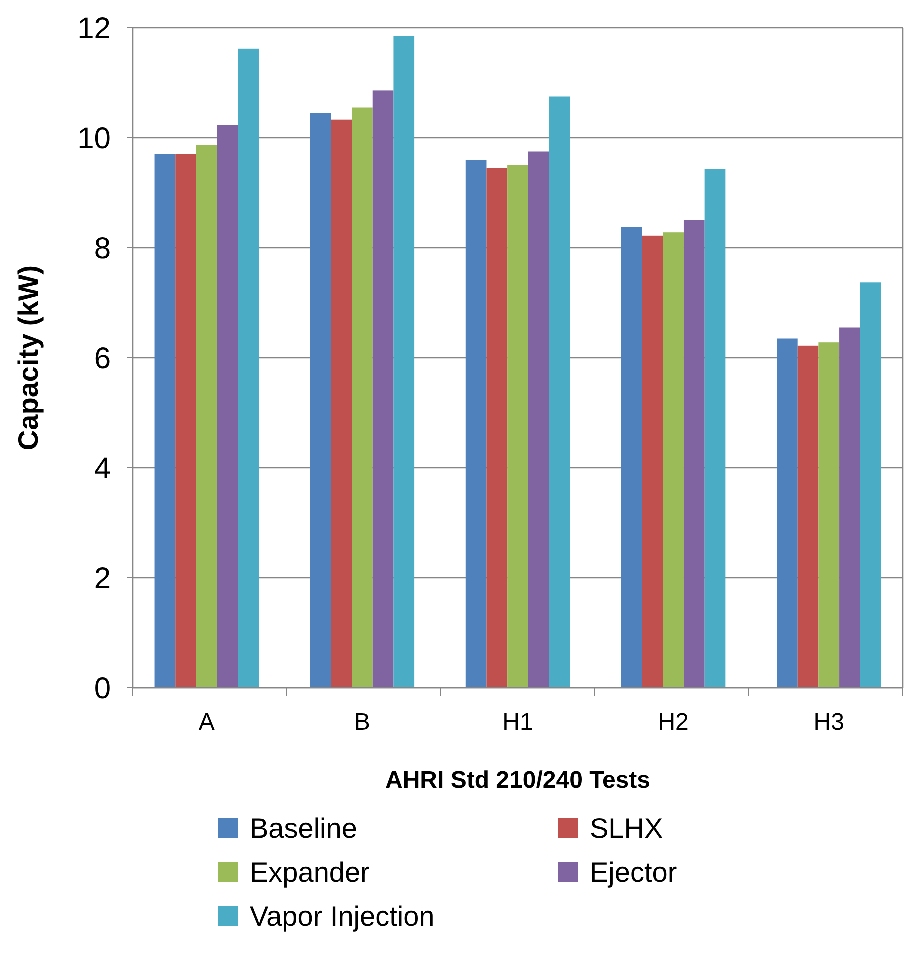 Image resolution: width=921 pixels, height=960 pixels. What do you see at coordinates (206, 722) in the screenshot?
I see `x-tick-label: A` at bounding box center [206, 722].